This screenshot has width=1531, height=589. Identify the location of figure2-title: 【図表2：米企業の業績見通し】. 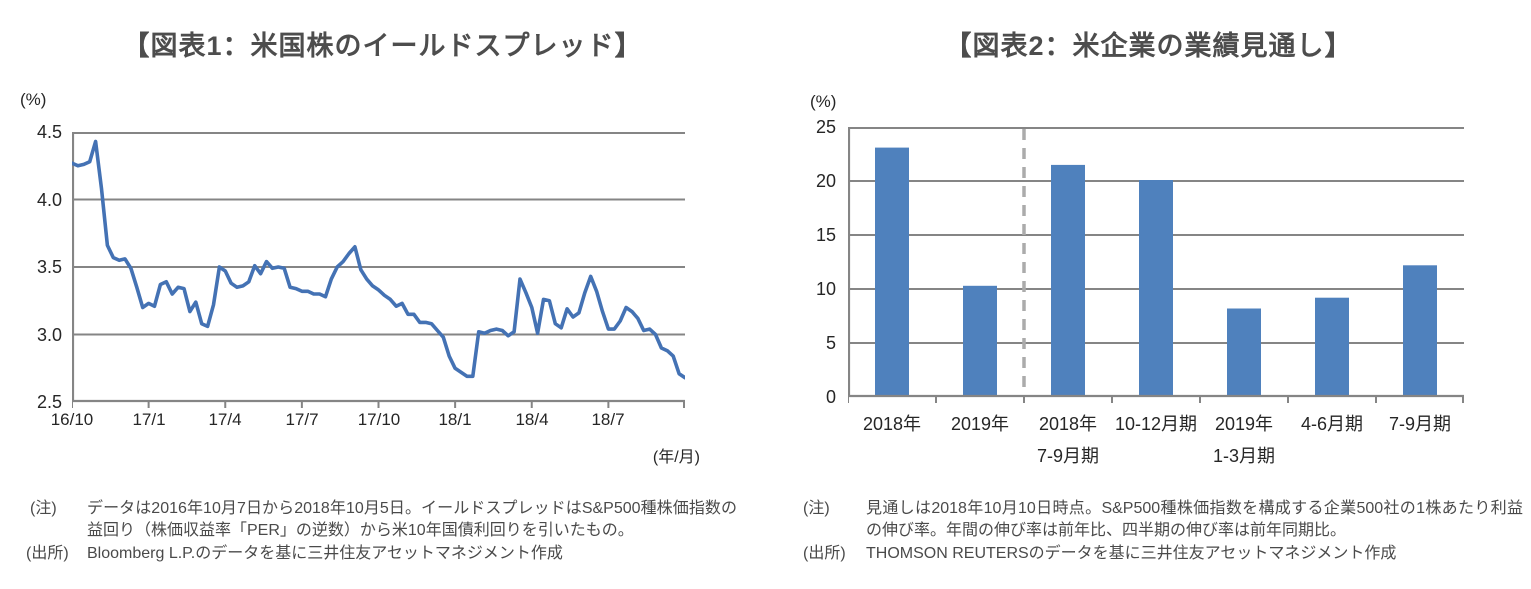
(1148, 46).